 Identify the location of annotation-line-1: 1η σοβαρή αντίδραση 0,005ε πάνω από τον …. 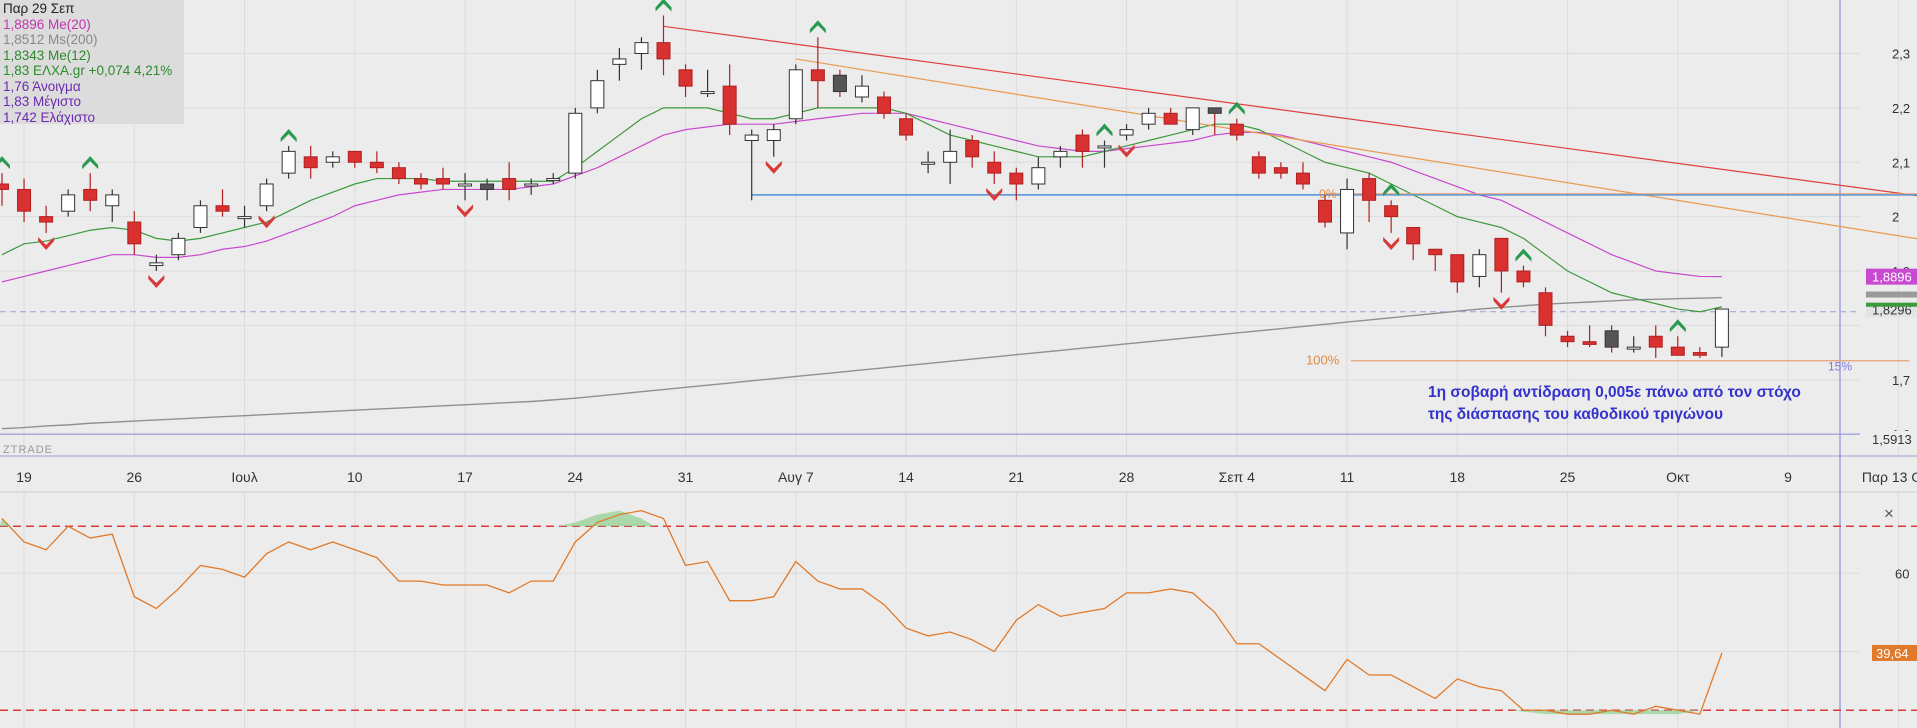
(1614, 392).